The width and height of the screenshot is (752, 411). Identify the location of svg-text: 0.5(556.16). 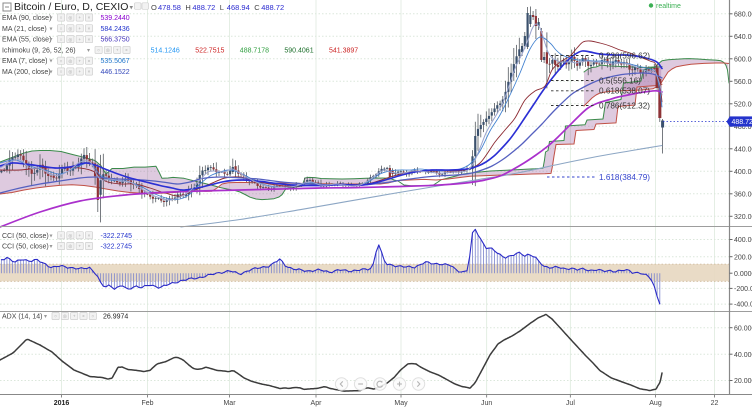
(620, 80).